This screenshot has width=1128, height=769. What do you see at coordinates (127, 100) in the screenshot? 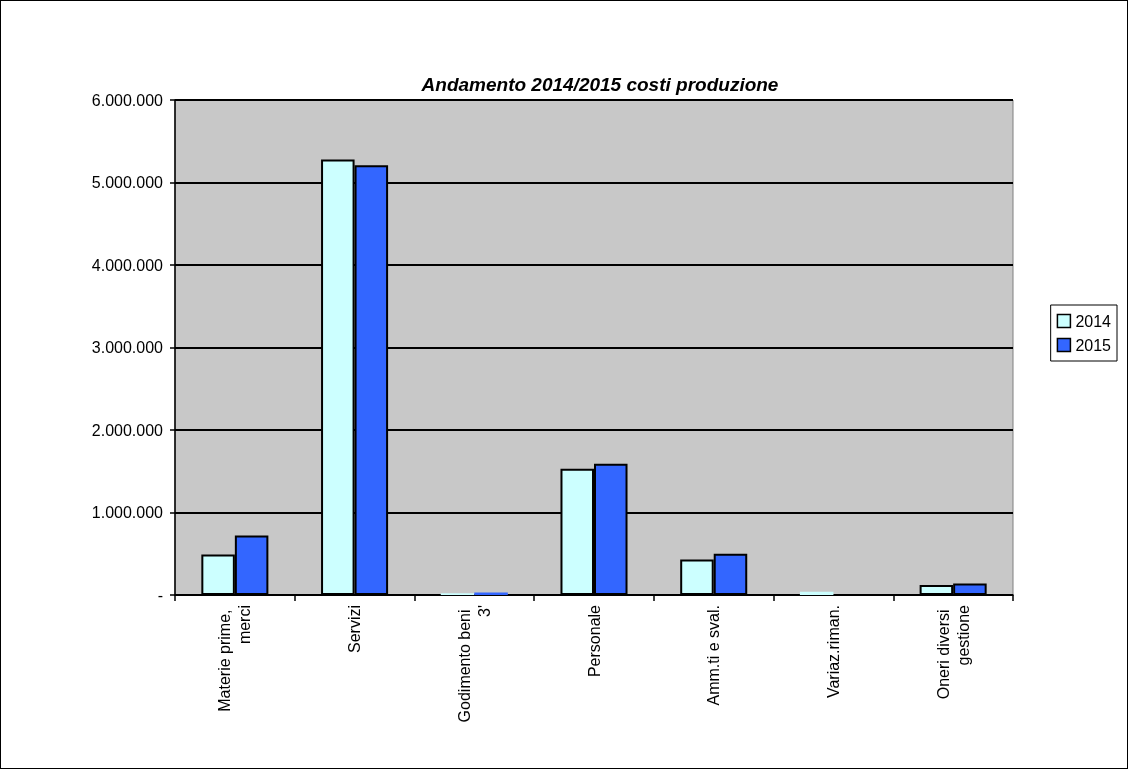
I see `y-tick-label: 6.000.000` at bounding box center [127, 100].